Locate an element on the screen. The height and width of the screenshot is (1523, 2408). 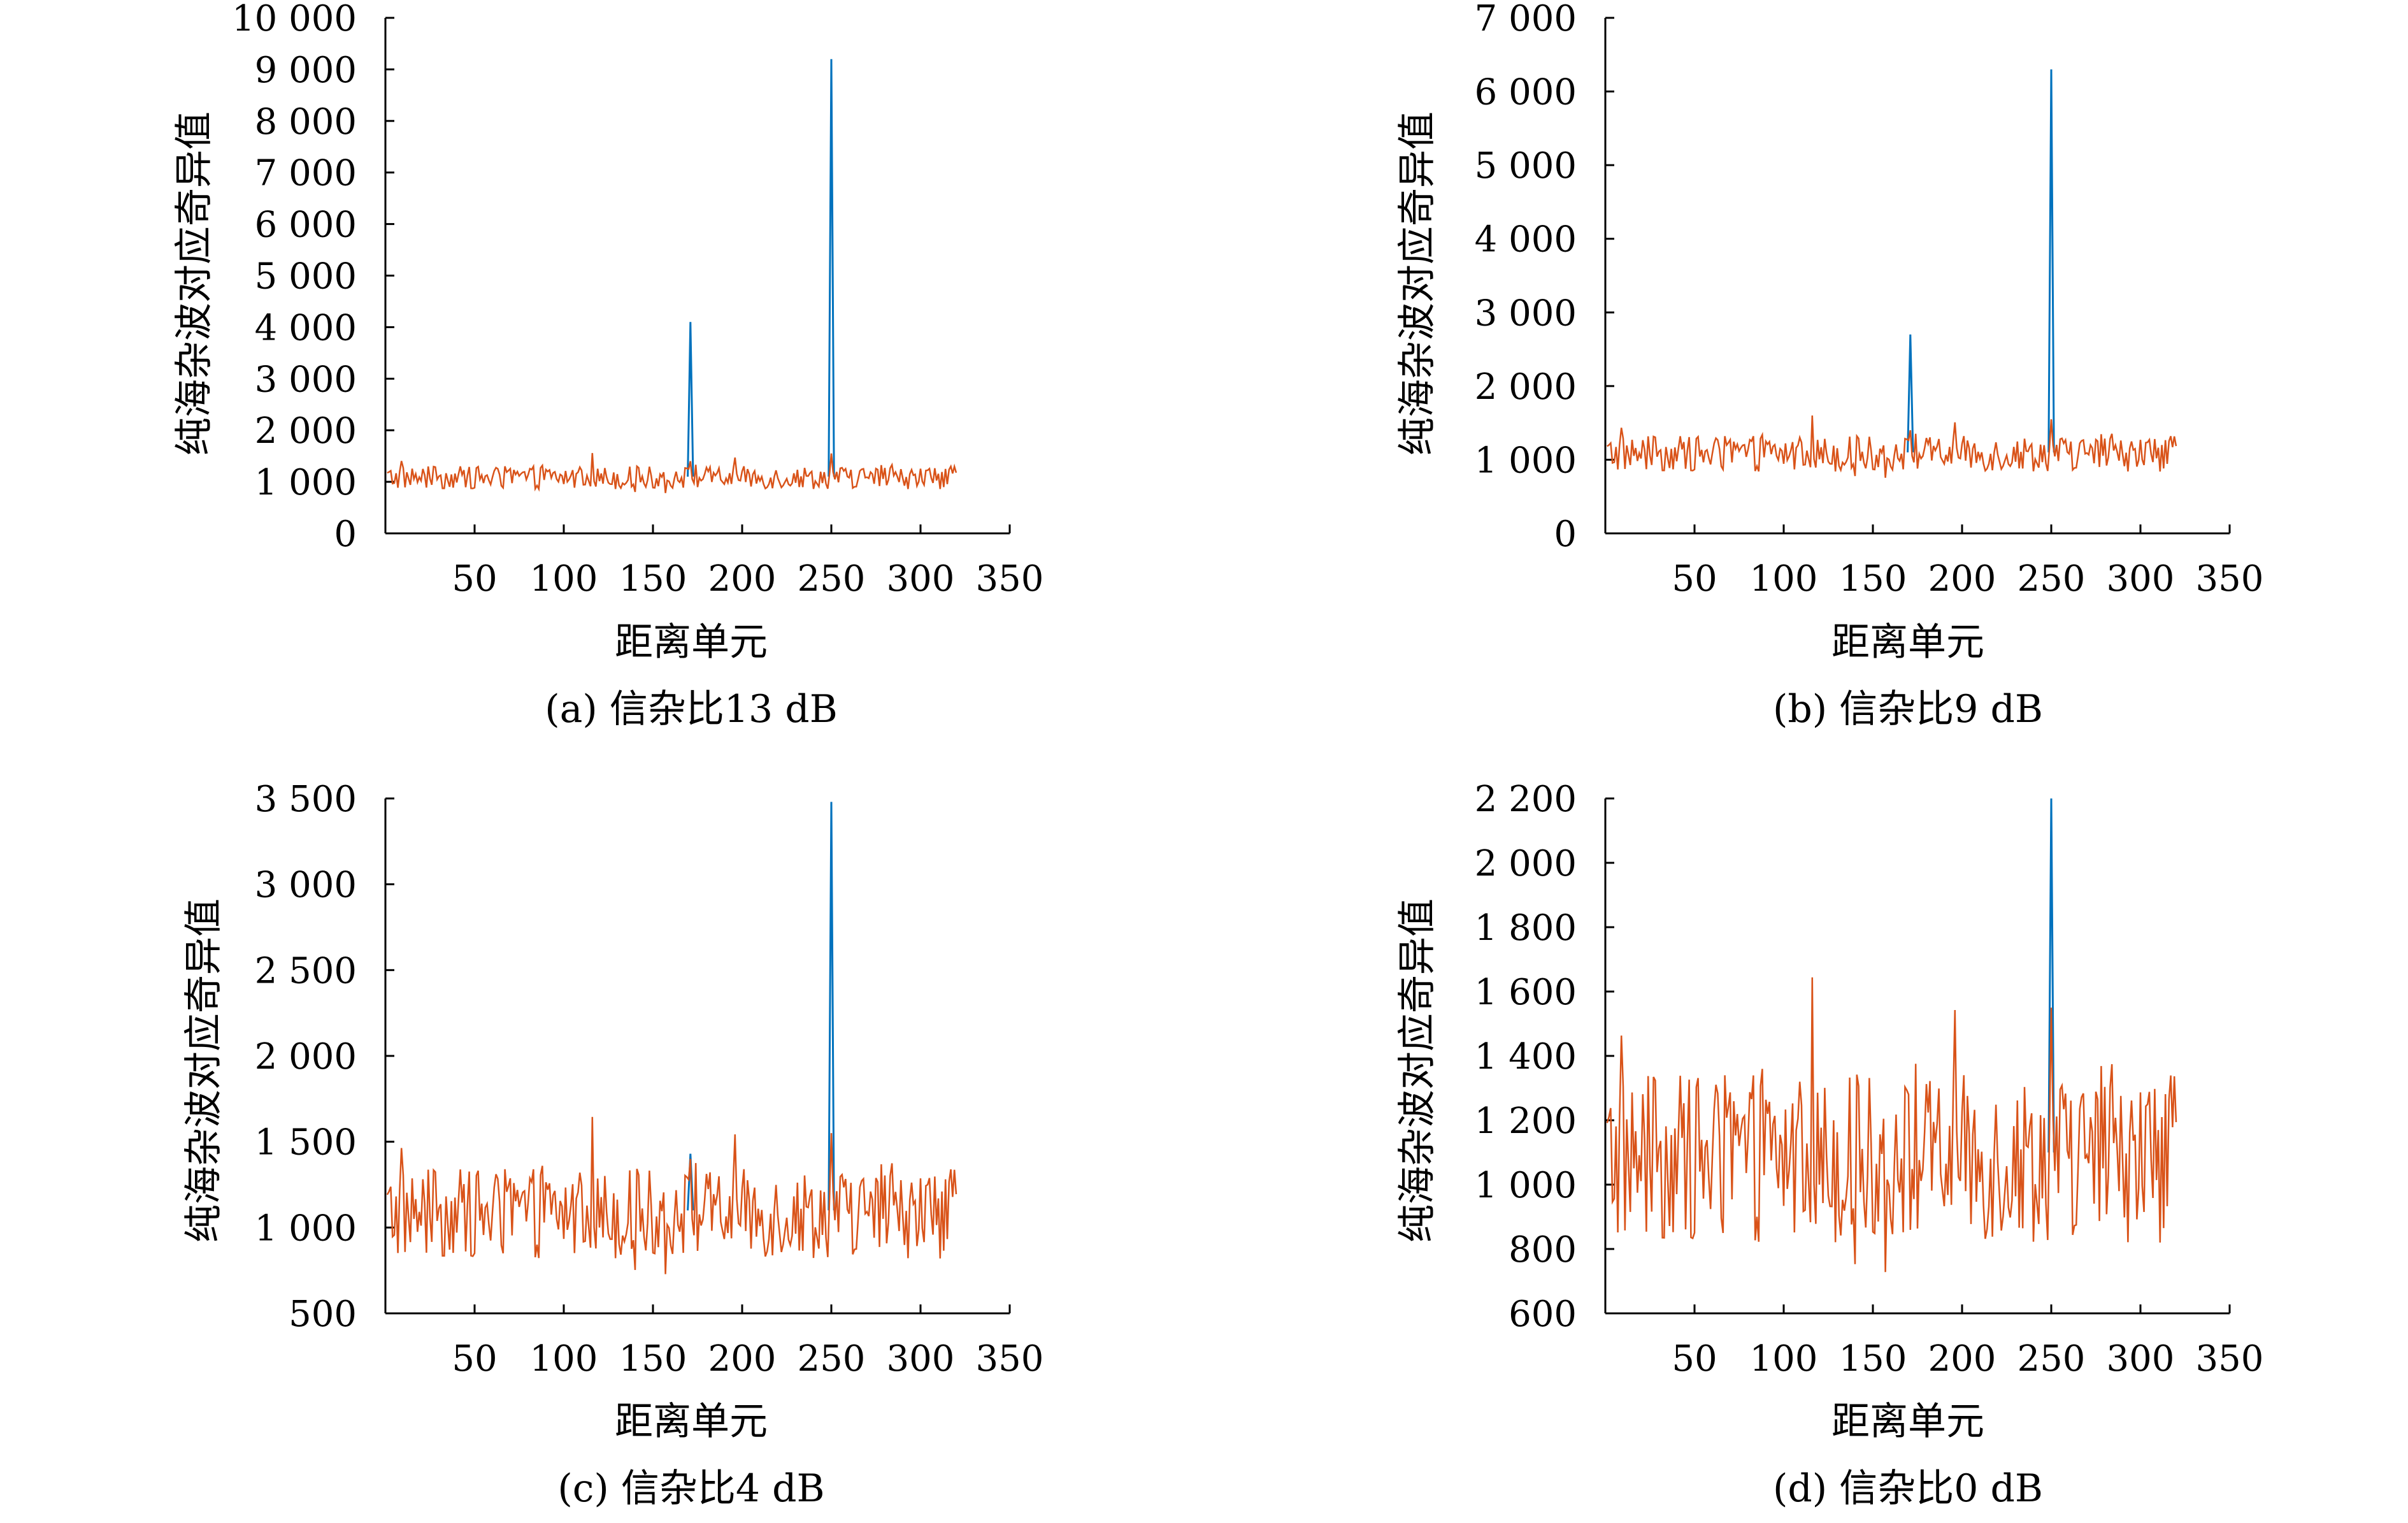
y-tick-label-c: 2 000 is located at coordinates (306, 1057).